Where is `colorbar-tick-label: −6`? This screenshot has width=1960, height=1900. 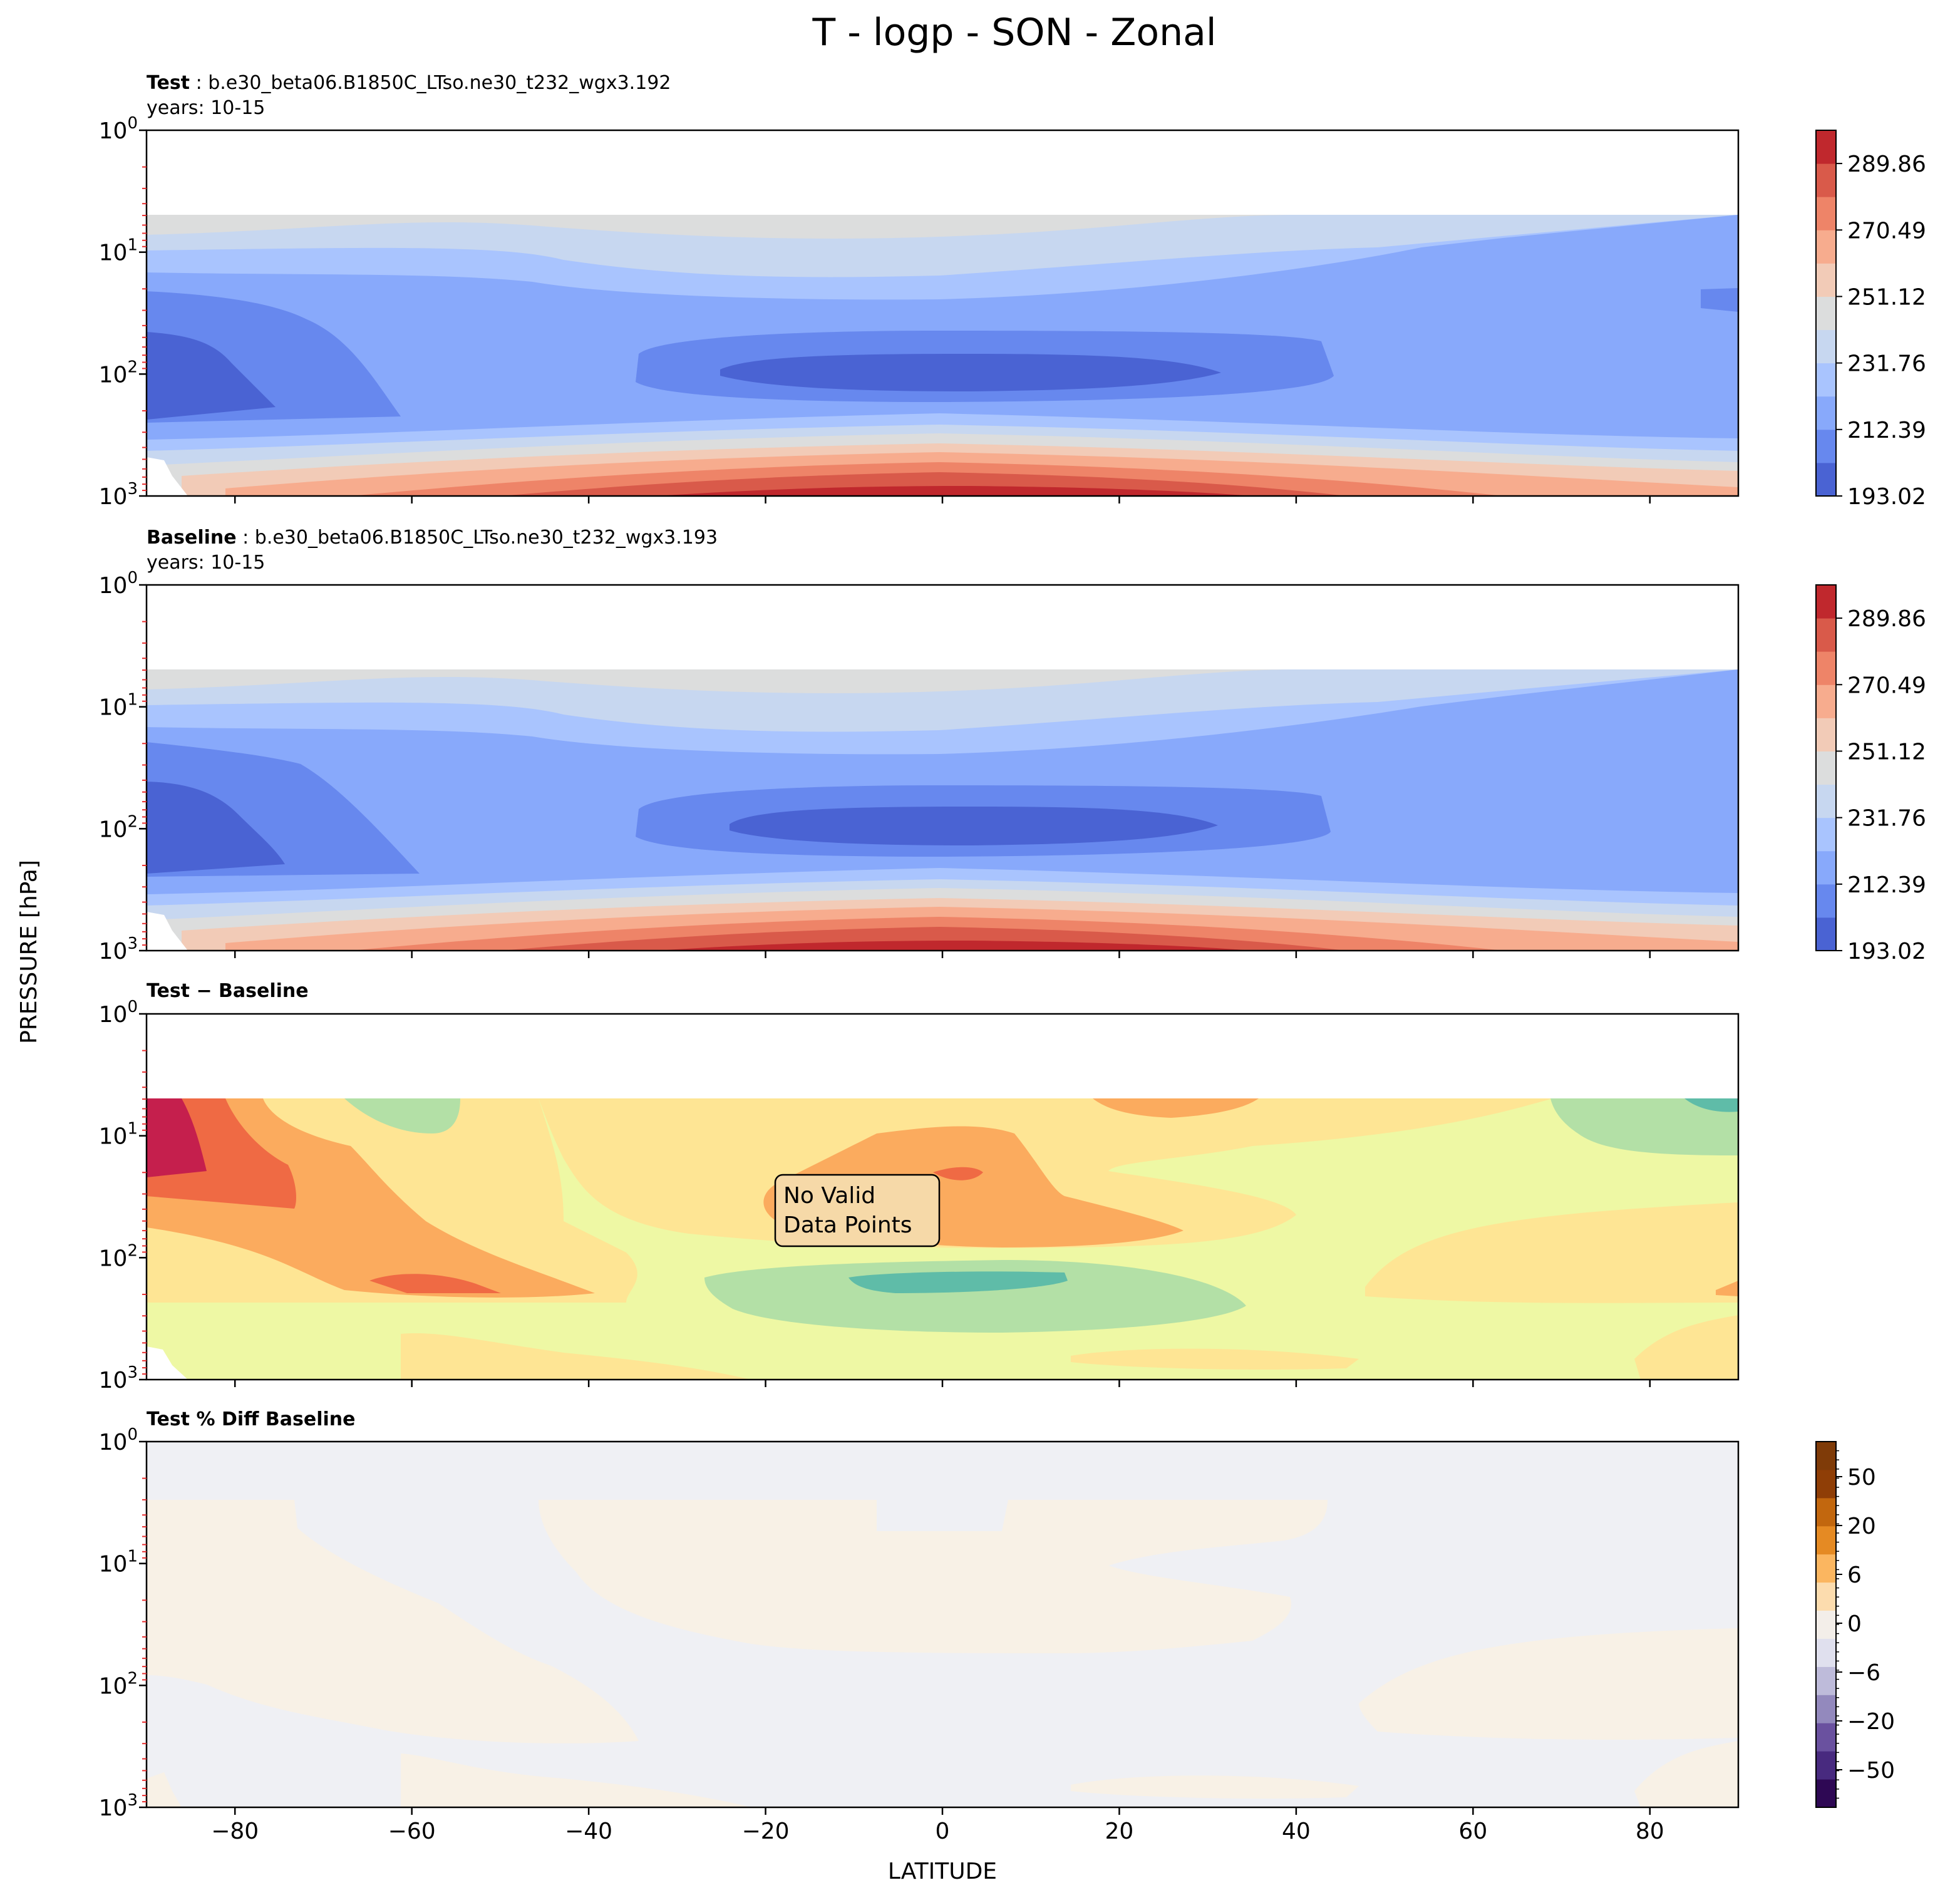 colorbar-tick-label: −6 is located at coordinates (1863, 1673).